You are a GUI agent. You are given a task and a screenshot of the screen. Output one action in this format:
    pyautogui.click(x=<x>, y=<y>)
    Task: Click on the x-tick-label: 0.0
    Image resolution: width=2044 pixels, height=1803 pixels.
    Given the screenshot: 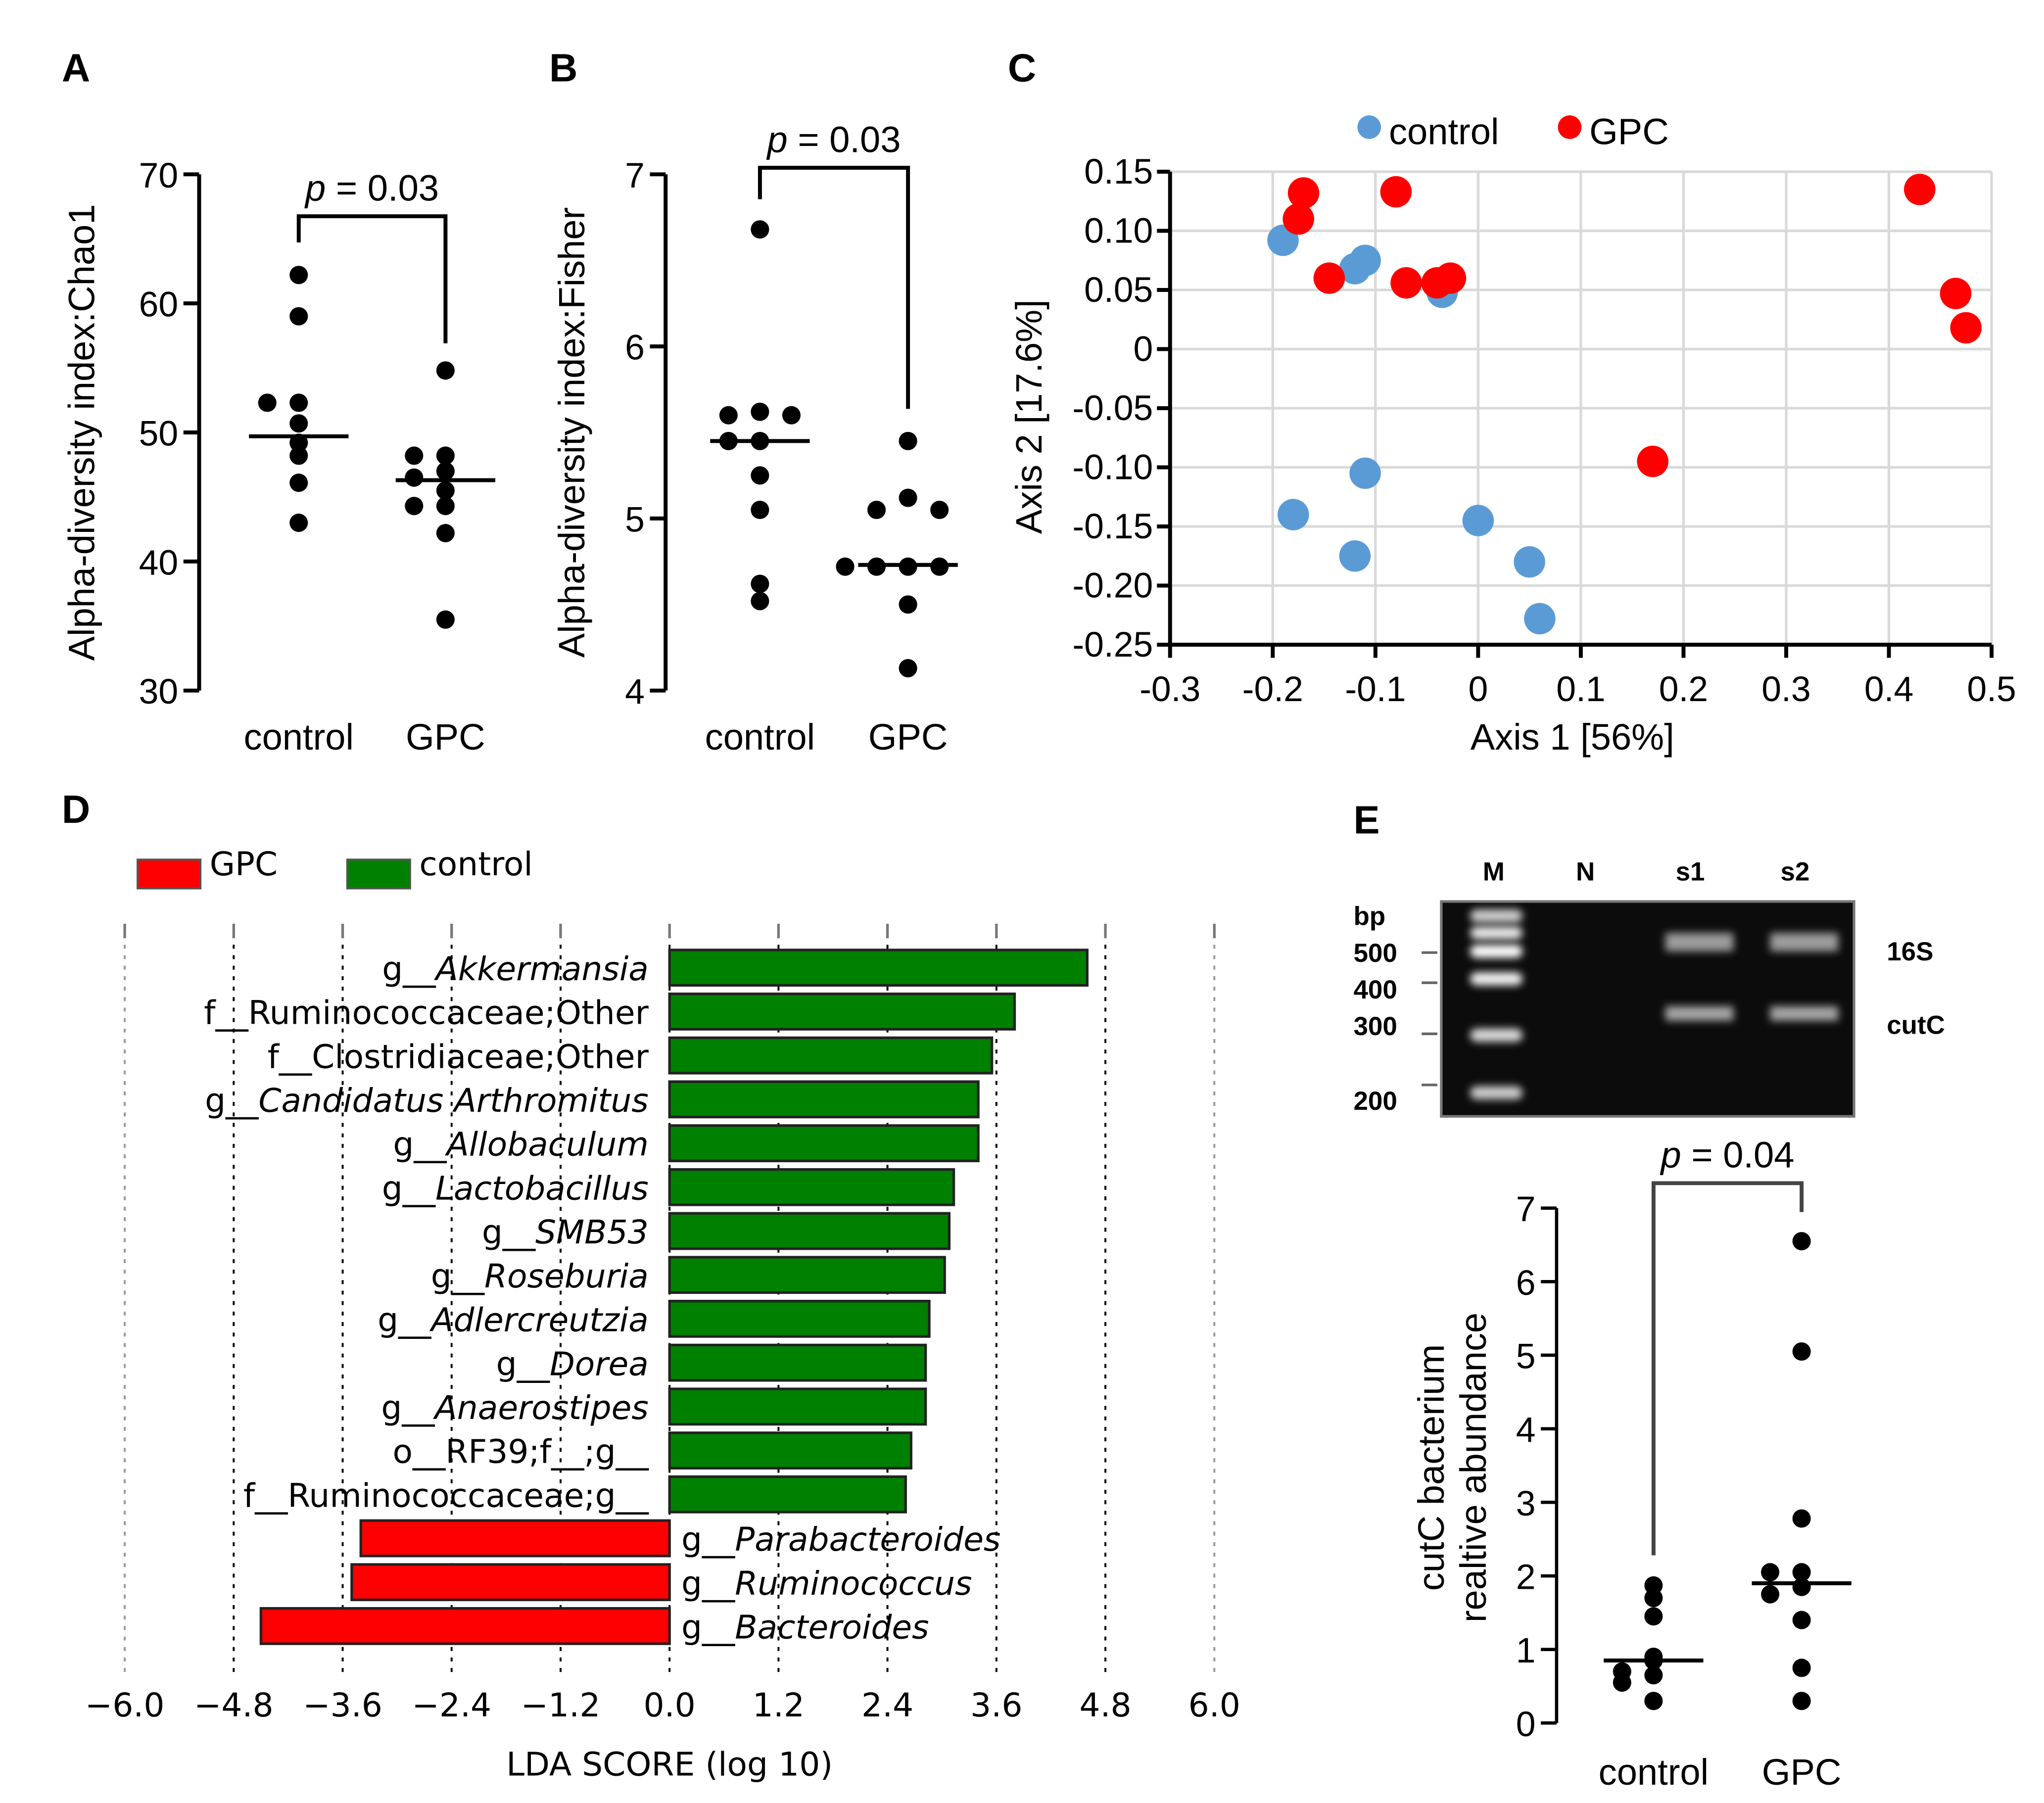 What is the action you would take?
    pyautogui.click(x=670, y=1705)
    